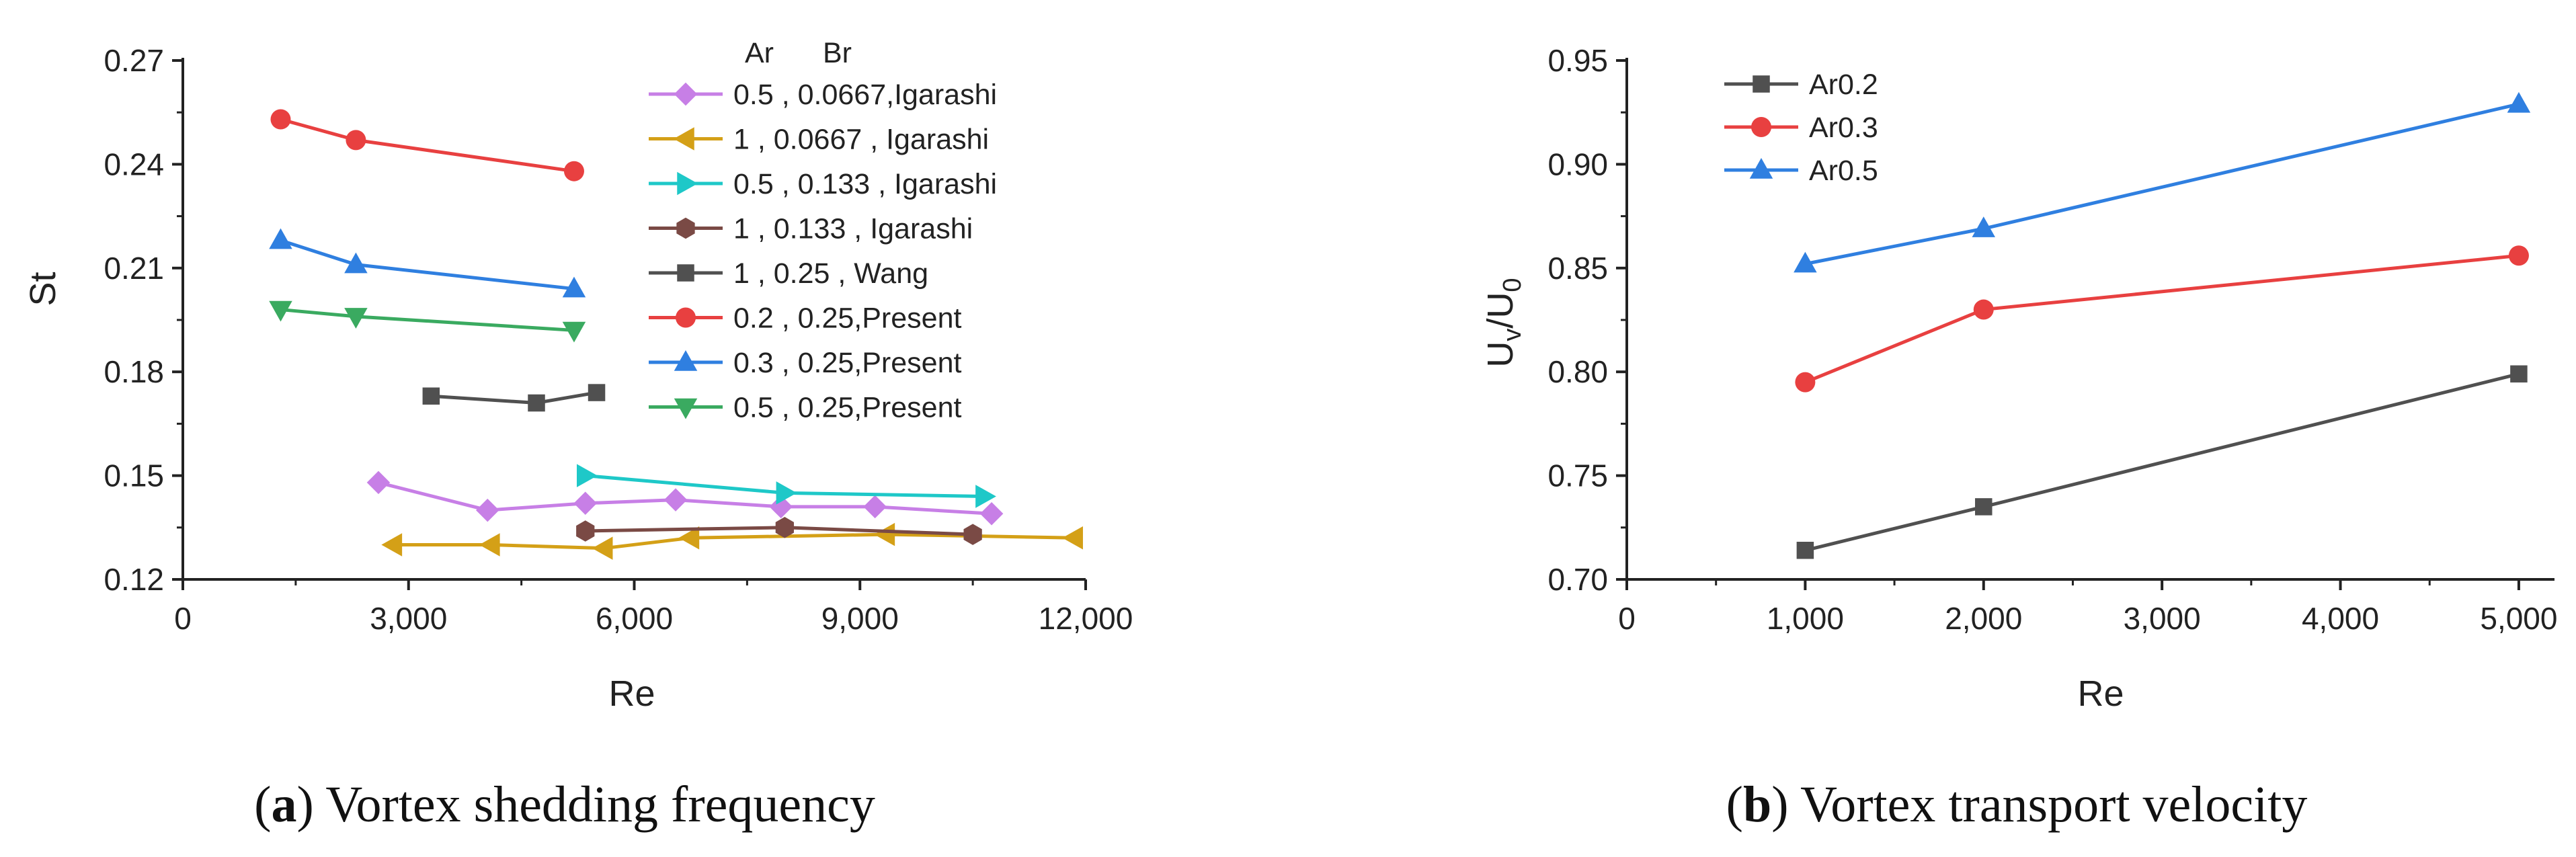  What do you see at coordinates (830, 273) in the screenshot?
I see `chart-a-legend-label: 1 , 0.25 , Wang` at bounding box center [830, 273].